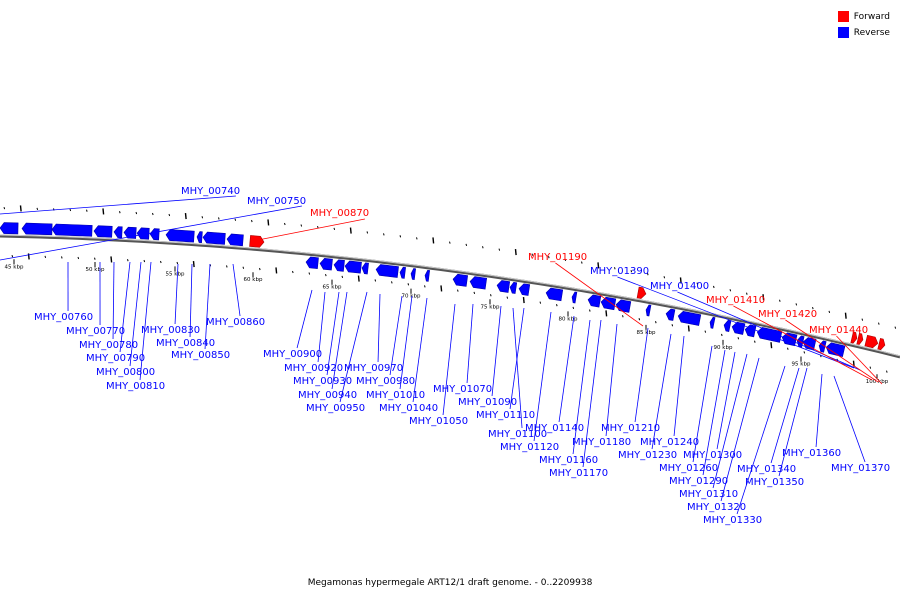 The height and width of the screenshot is (604, 900). Describe the element at coordinates (322, 381) in the screenshot. I see `gene-label: MHY_00930` at that location.